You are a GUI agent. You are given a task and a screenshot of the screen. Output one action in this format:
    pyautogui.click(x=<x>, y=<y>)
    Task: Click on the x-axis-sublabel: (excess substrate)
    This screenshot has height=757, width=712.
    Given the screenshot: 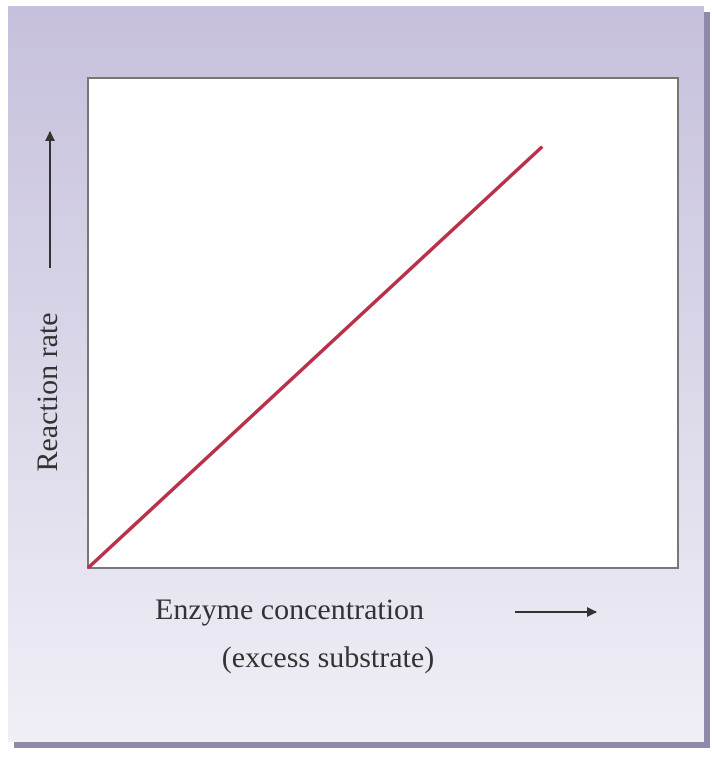 What is the action you would take?
    pyautogui.click(x=328, y=657)
    